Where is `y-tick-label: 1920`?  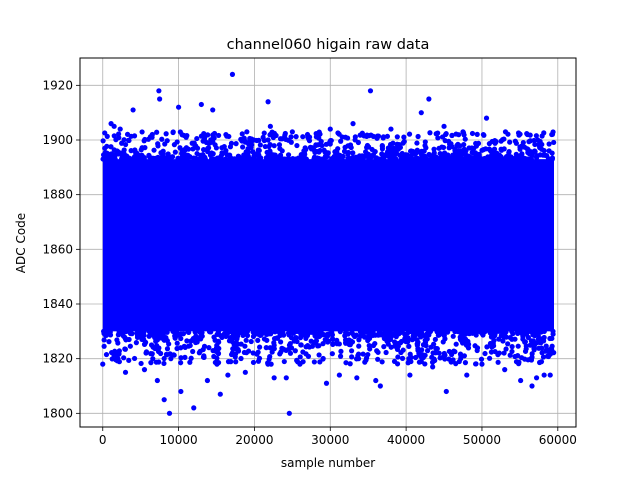 y-tick-label: 1920 is located at coordinates (57, 85).